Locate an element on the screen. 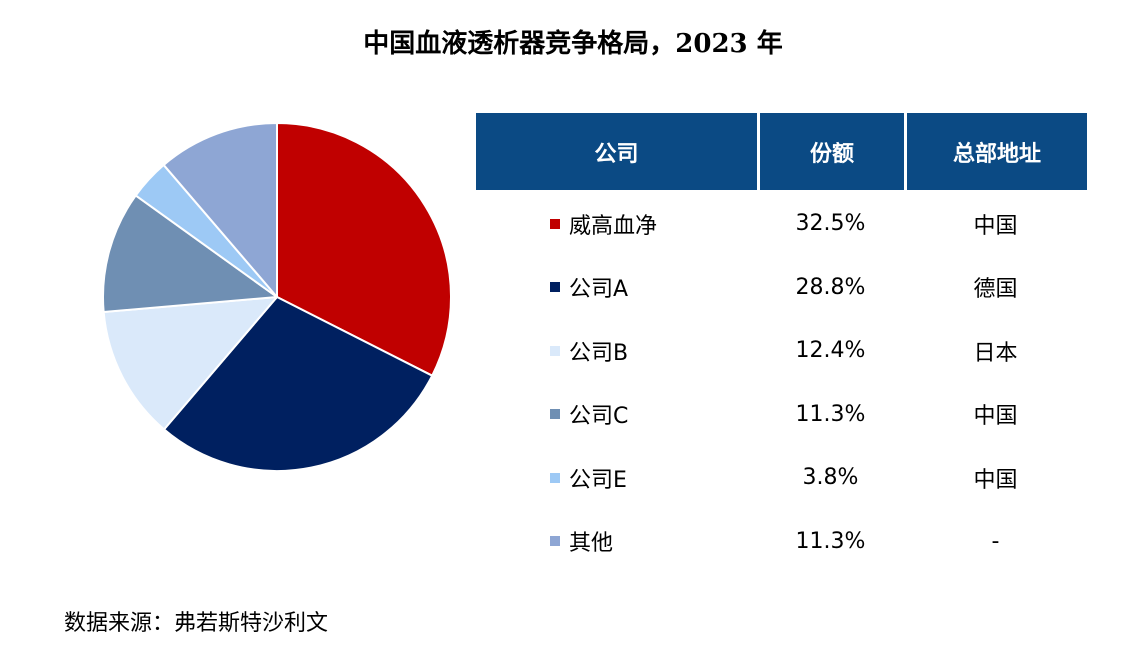 The image size is (1146, 658). hq-cell: - is located at coordinates (995, 541).